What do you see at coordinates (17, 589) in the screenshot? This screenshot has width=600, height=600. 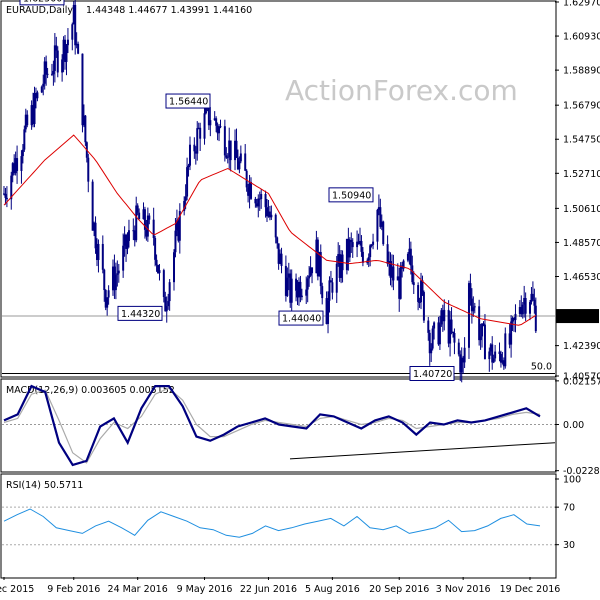 I see `x-tick-label: 23 Dec 2015` at bounding box center [17, 589].